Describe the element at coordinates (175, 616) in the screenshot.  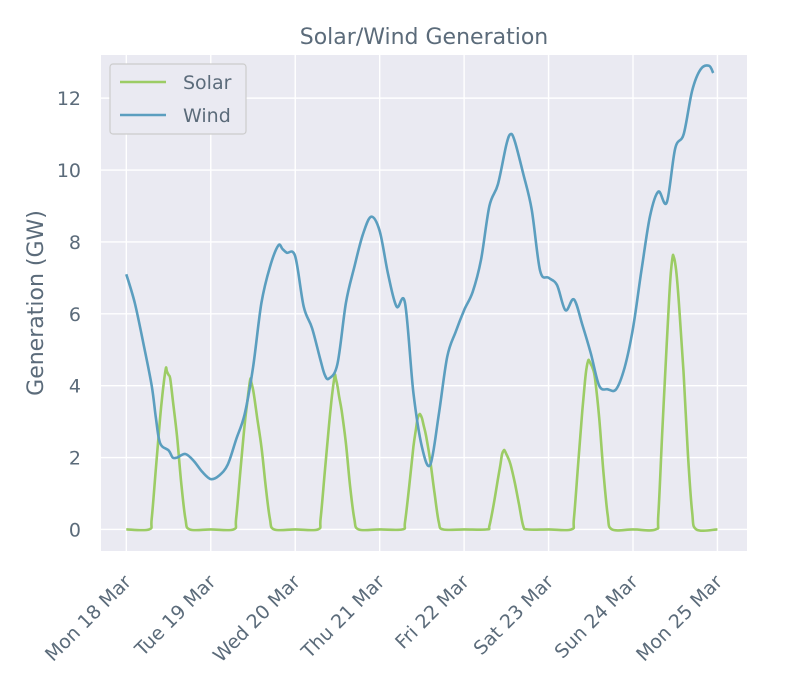
I see `x-tick-label: Tue 19 Mar` at that location.